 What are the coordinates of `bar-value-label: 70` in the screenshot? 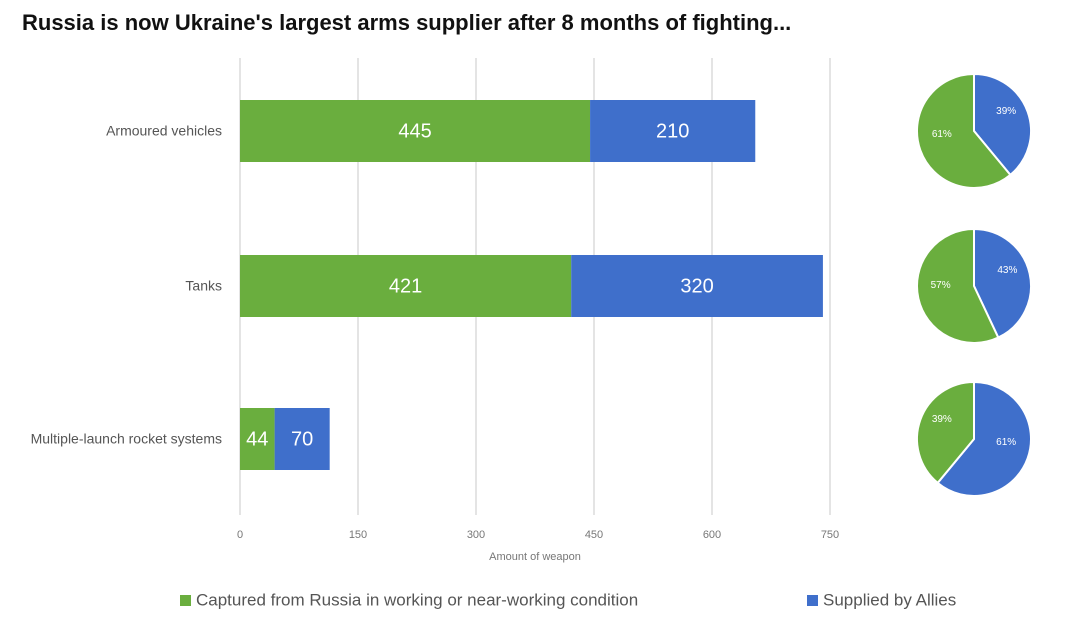 It's located at (302, 439).